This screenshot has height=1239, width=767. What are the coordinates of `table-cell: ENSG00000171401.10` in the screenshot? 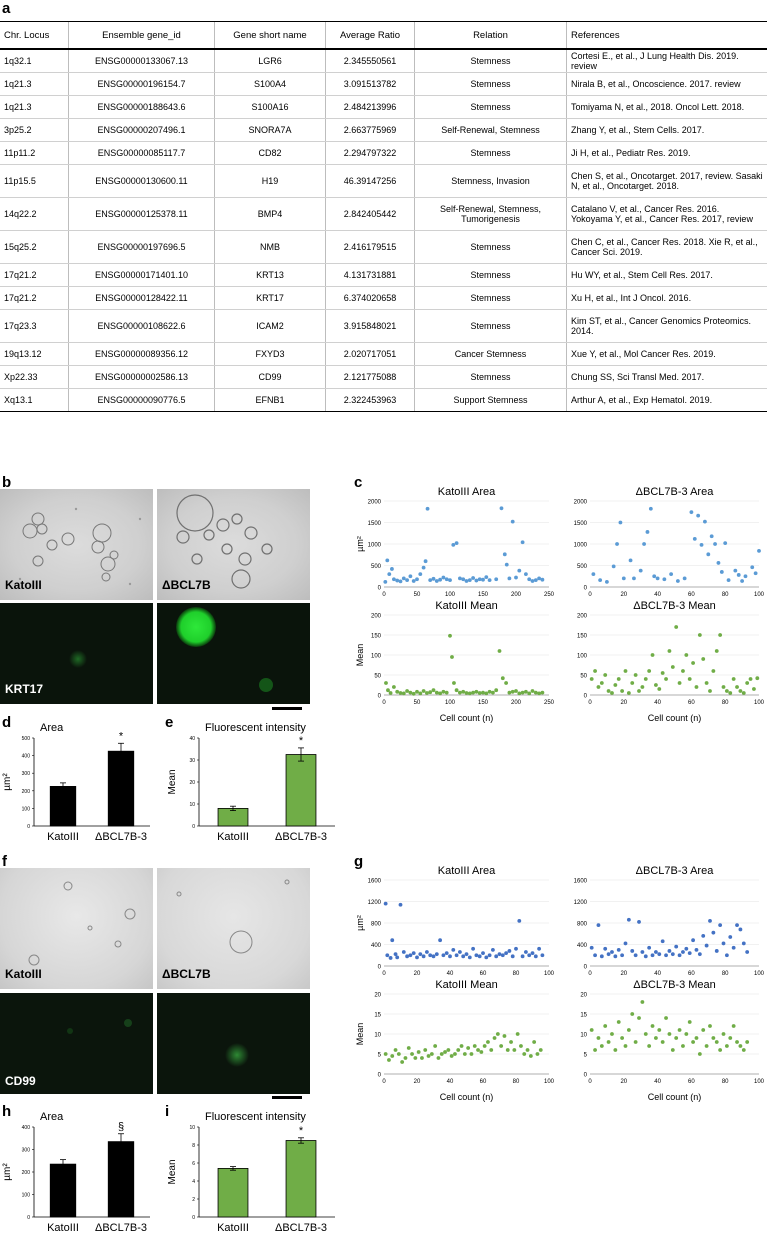 It's located at (141, 275).